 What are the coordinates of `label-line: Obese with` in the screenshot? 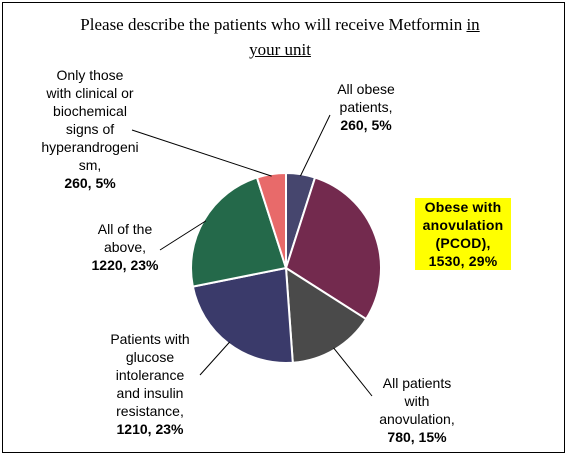 It's located at (463, 207).